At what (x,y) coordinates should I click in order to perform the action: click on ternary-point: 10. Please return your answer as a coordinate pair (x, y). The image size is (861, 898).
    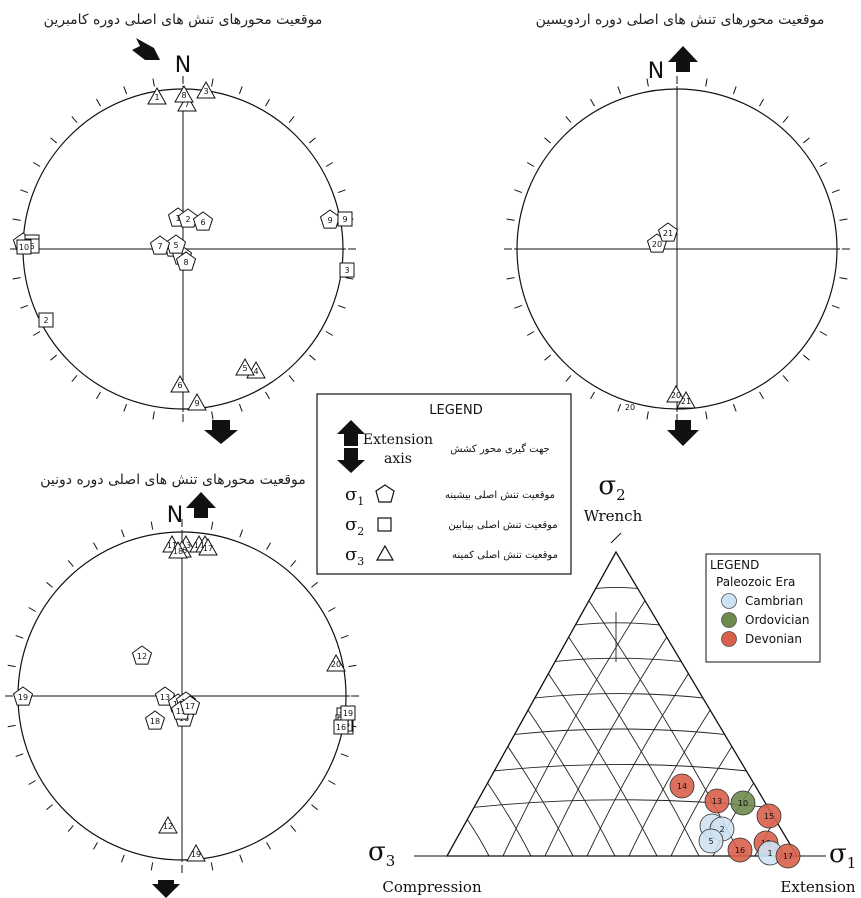
    Looking at the image, I should click on (743, 803).